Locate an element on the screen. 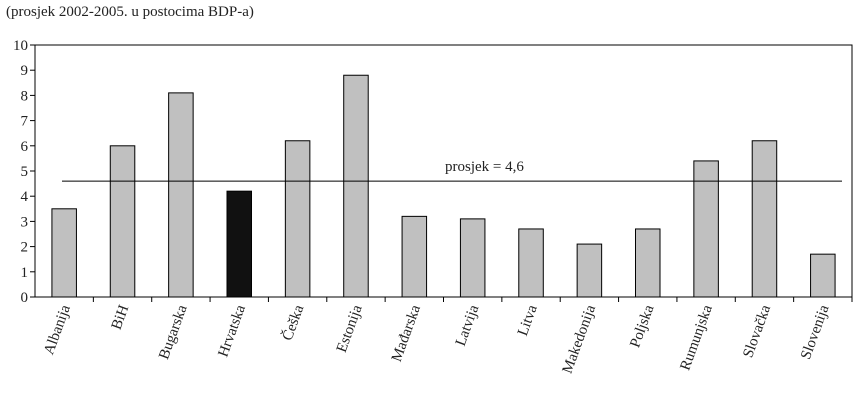  y-axis-ticks: 0 1 2 3 4 5 6 7 8 9 10 is located at coordinates (24, 172).